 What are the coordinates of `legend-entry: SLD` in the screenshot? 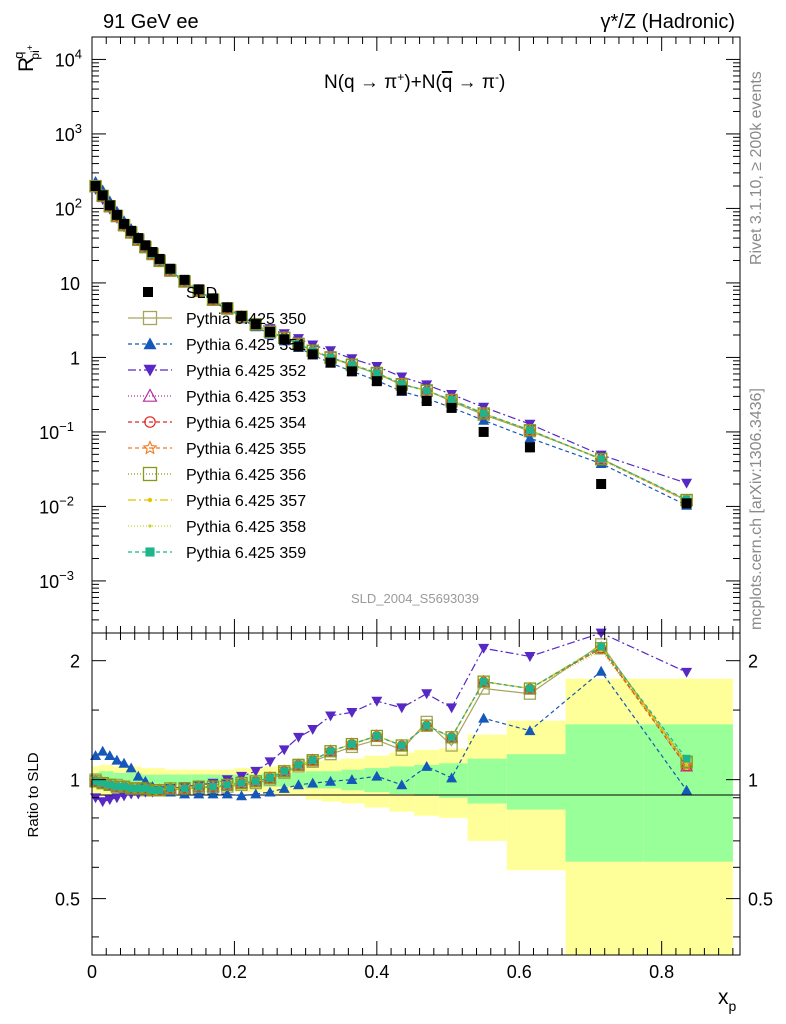 It's located at (180, 293).